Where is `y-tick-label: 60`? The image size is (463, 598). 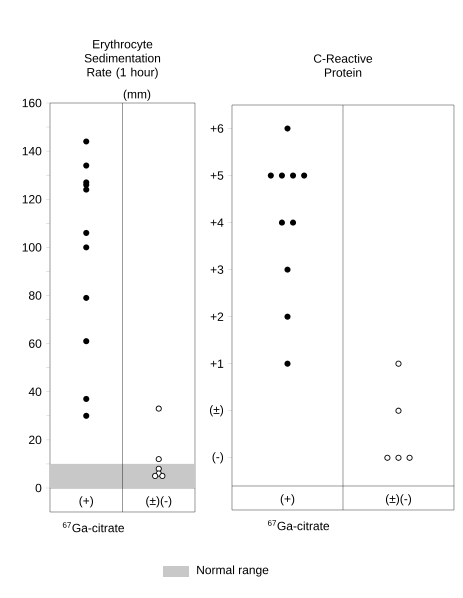
y-tick-label: 60 is located at coordinates (35, 343).